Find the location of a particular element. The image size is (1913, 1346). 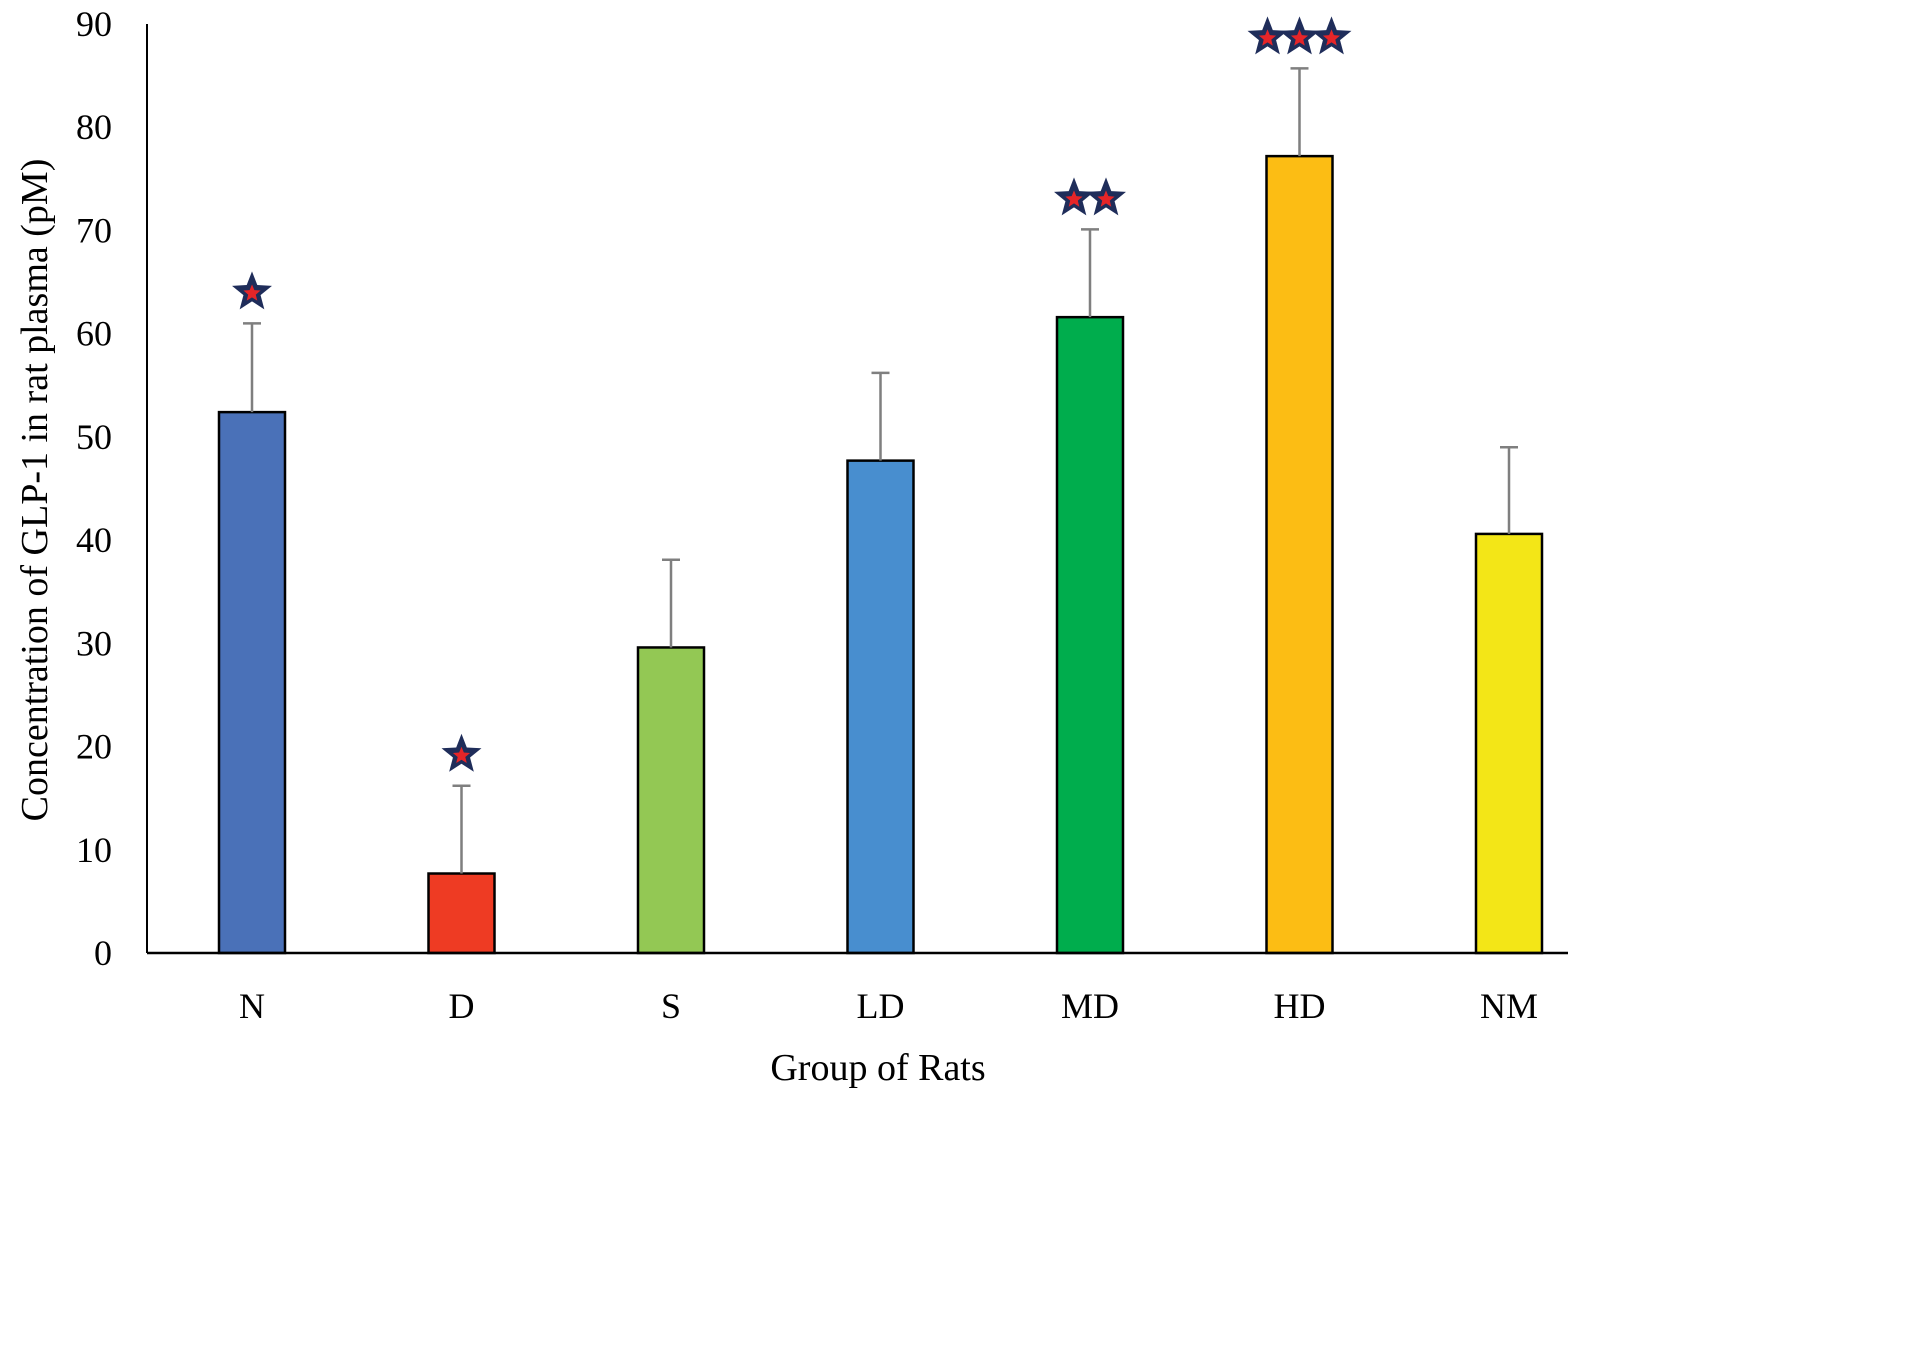

x-category-label: LD is located at coordinates (881, 1006).